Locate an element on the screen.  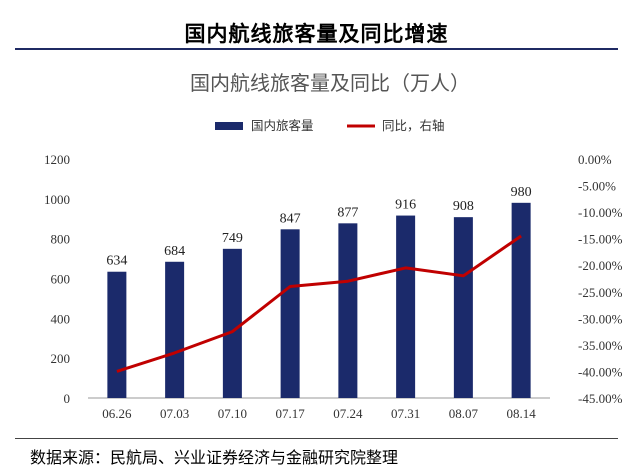
y-right-tick-label: -15.00% is located at coordinates (600, 239).